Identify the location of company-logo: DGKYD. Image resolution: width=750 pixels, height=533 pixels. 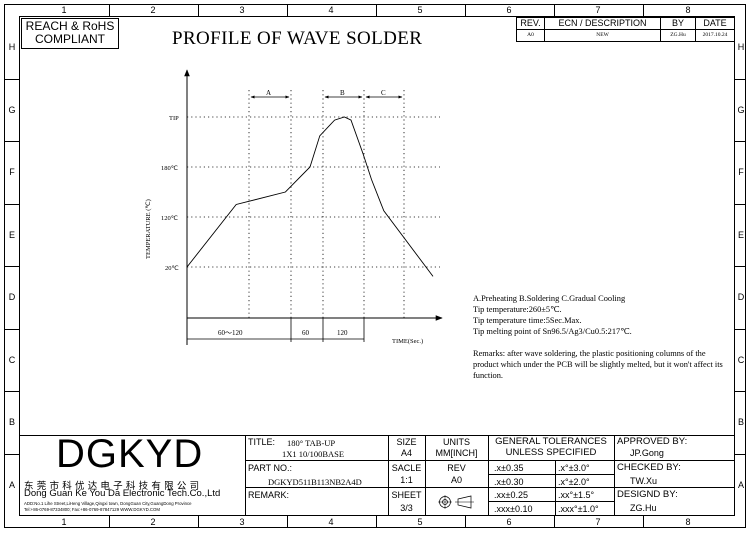
(130, 454).